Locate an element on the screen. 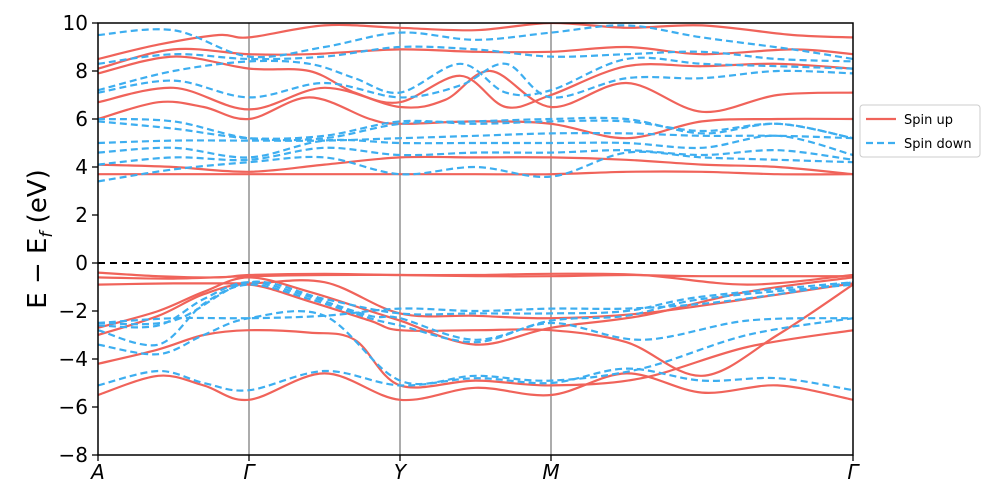 This screenshot has height=498, width=997. y-axis-label: E − Ef (eV) is located at coordinates (40, 239).